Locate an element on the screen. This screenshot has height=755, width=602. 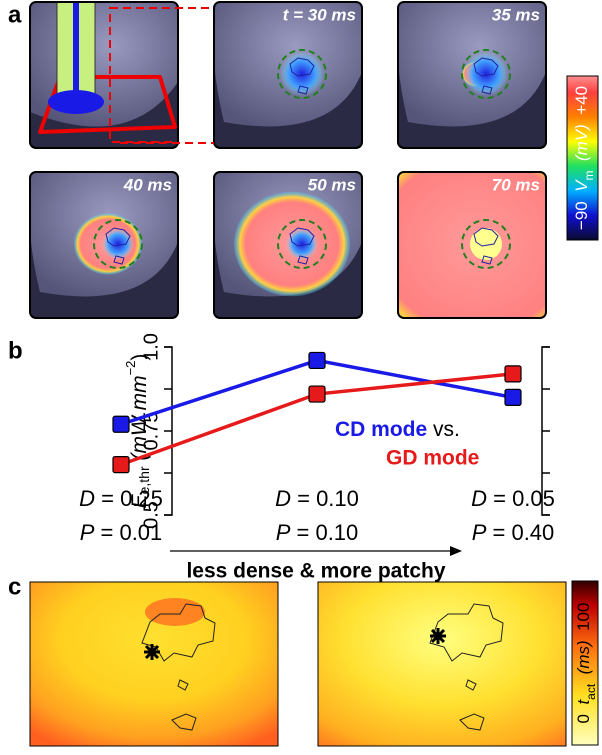
legend-entry: CD mode is located at coordinates (381, 429).